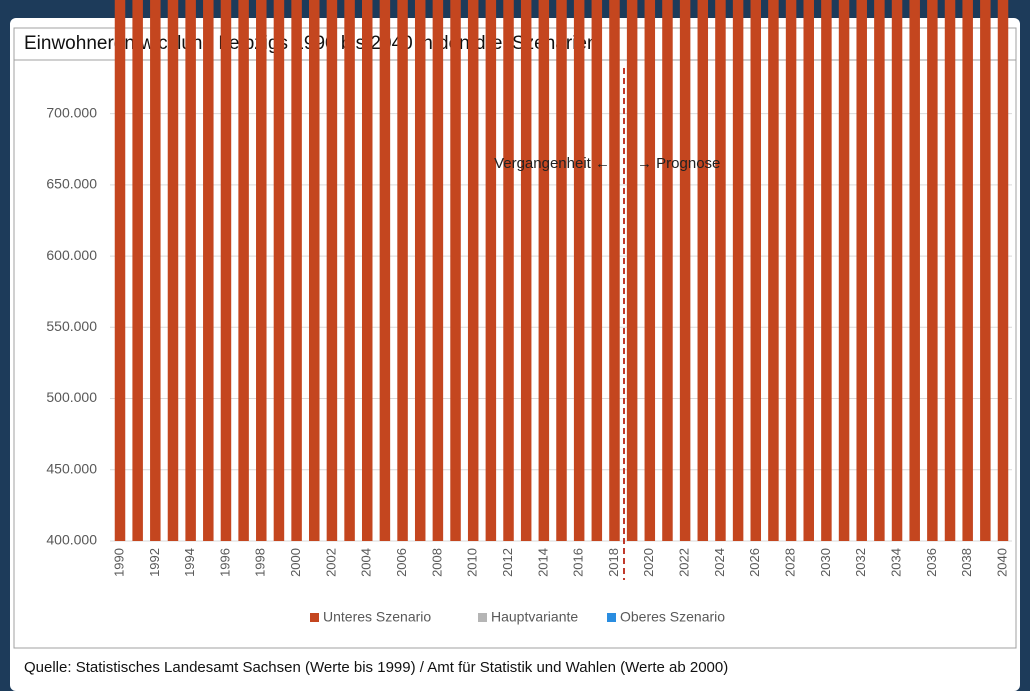 The height and width of the screenshot is (691, 1030). What do you see at coordinates (472, 562) in the screenshot?
I see `x-tick-label: 2010` at bounding box center [472, 562].